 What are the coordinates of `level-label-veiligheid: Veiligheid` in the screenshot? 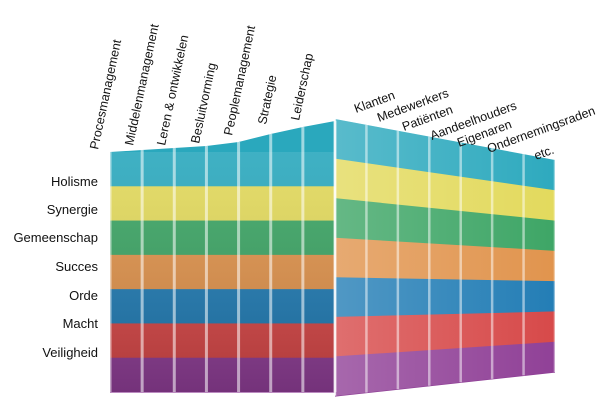 It's located at (70, 352).